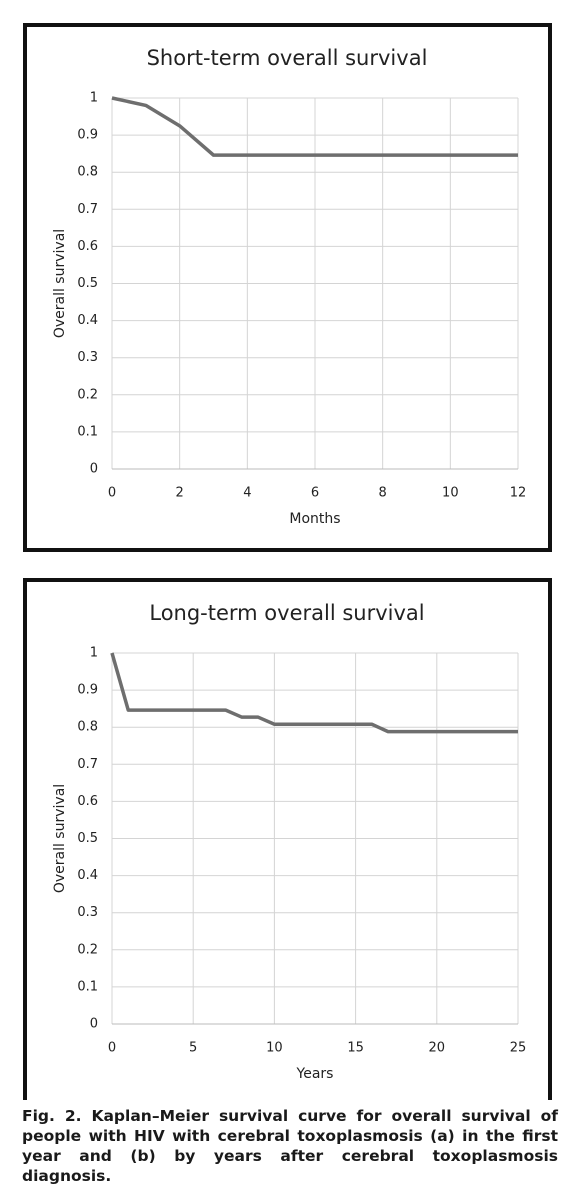 This screenshot has width=580, height=1200. I want to click on x-tick-label: 12, so click(518, 493).